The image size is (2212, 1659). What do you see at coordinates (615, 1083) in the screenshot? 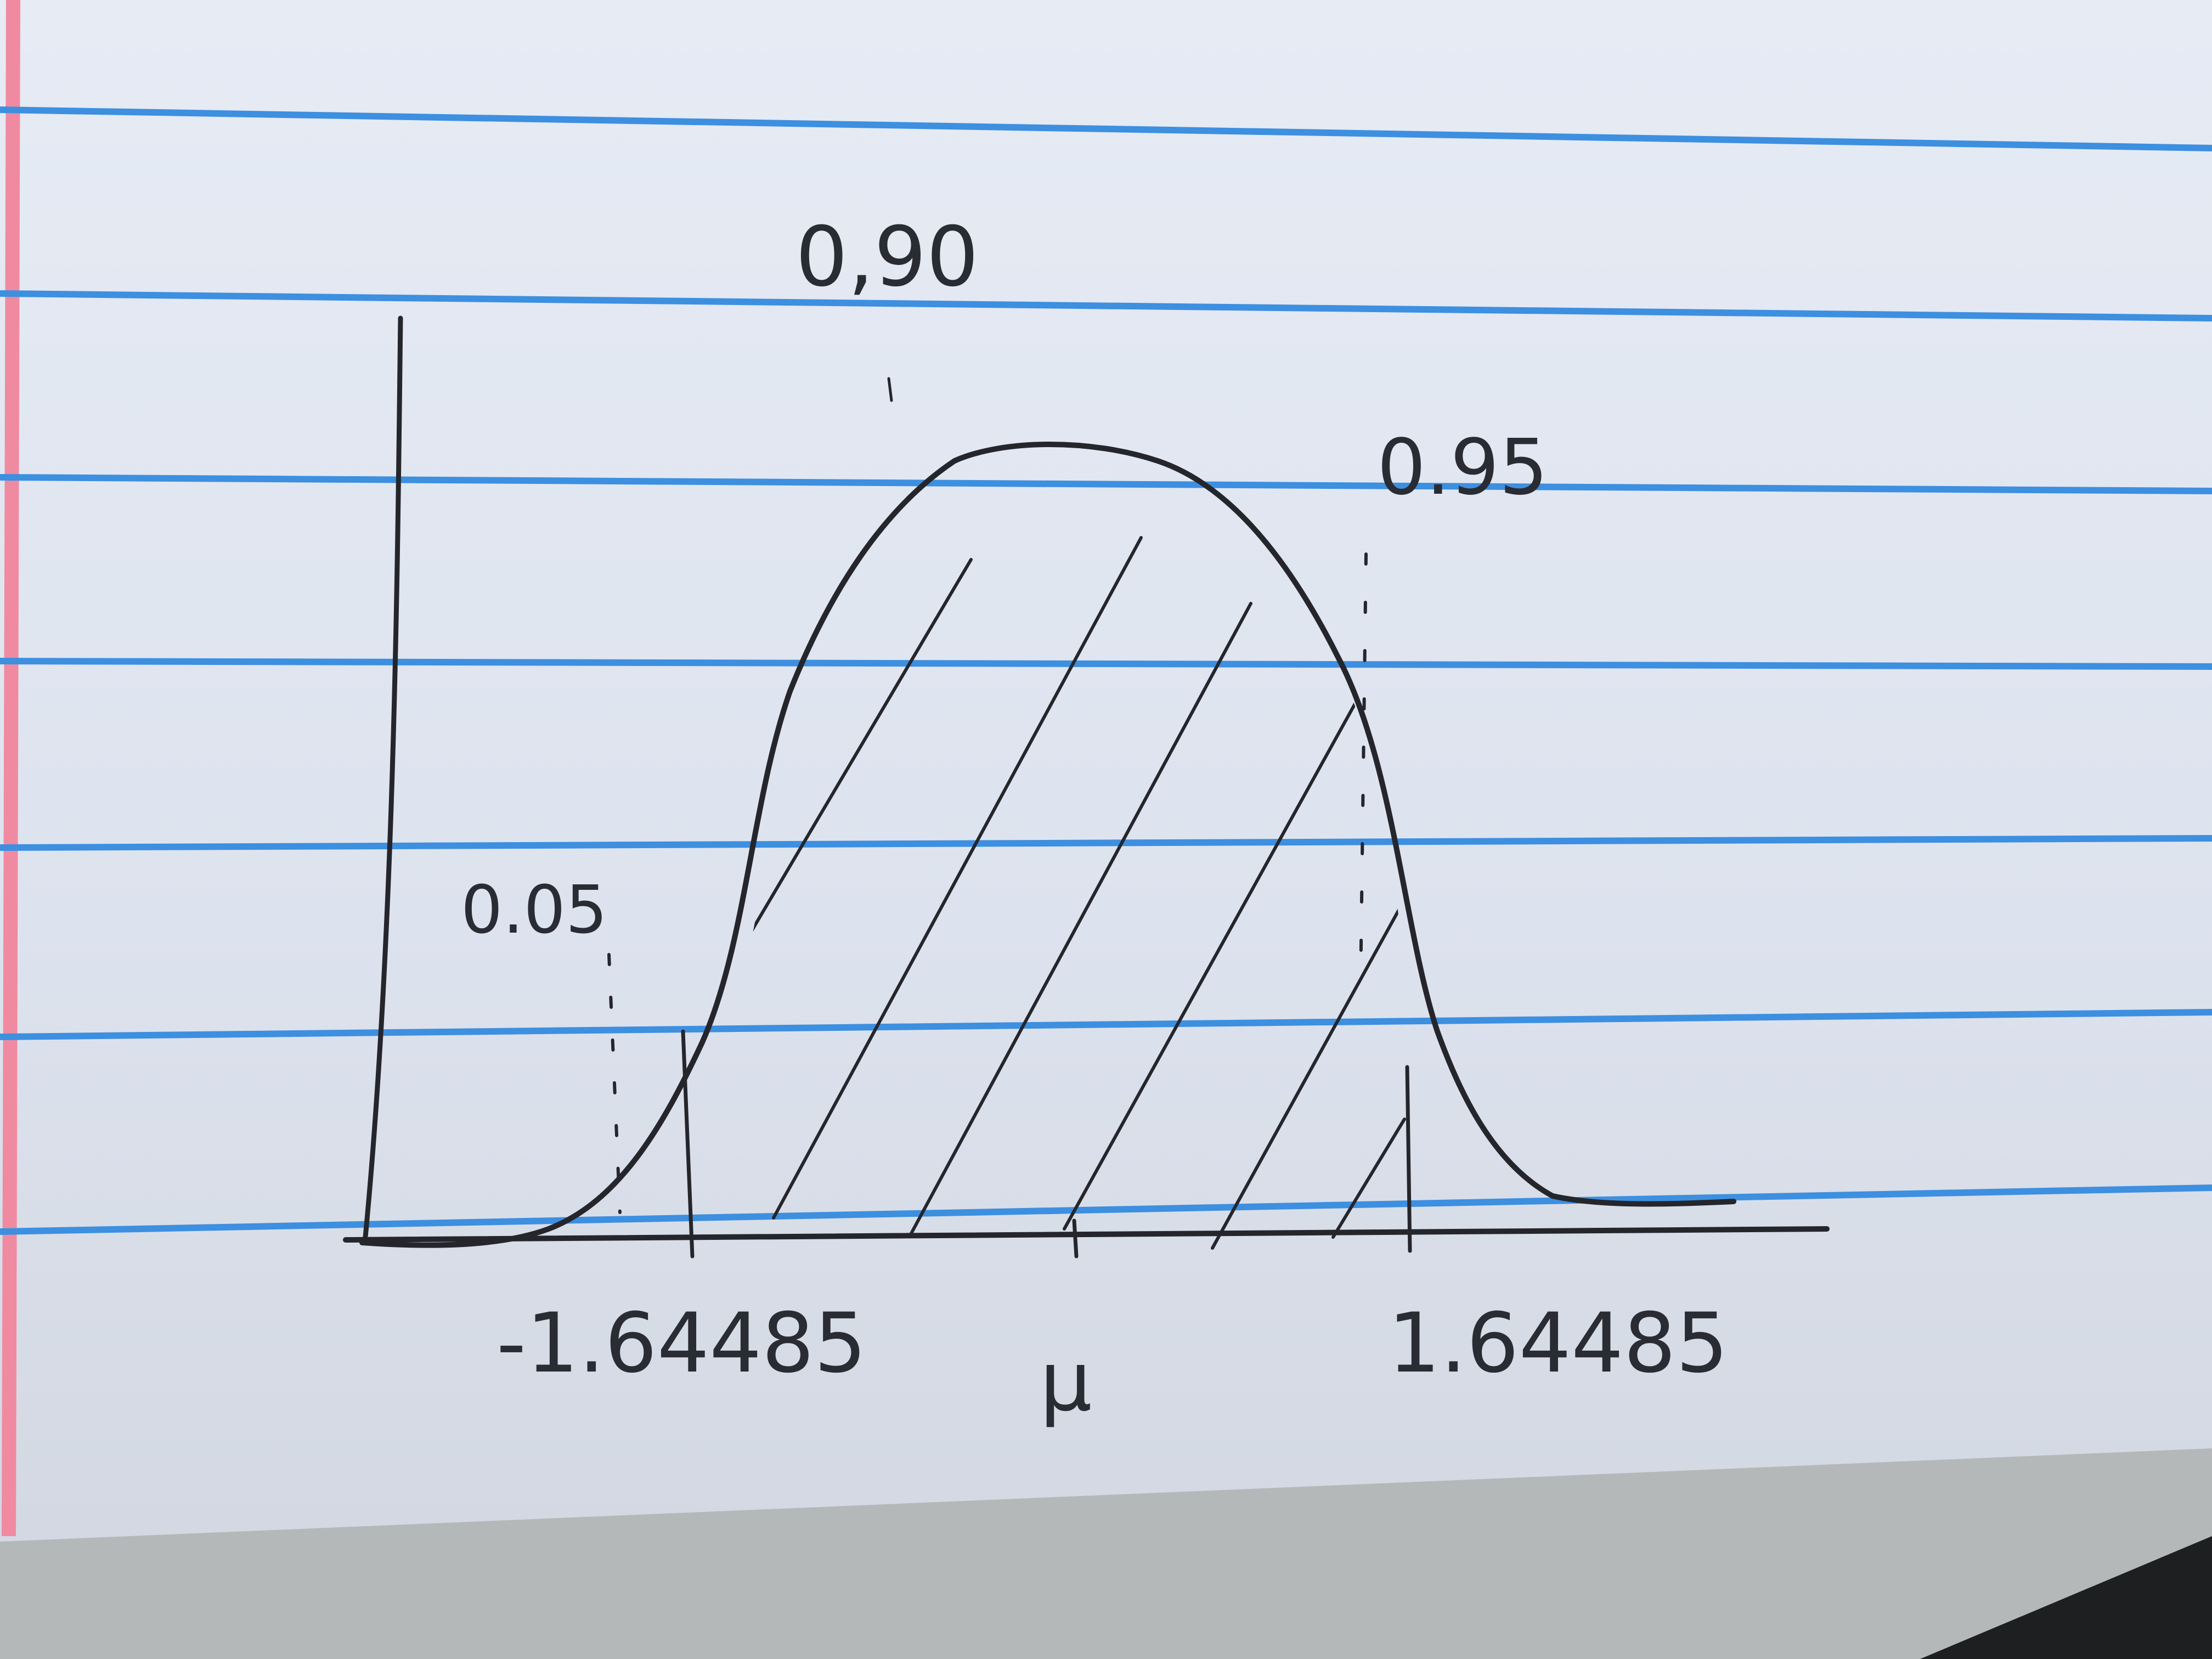
I see `left-dashed-guide` at bounding box center [615, 1083].